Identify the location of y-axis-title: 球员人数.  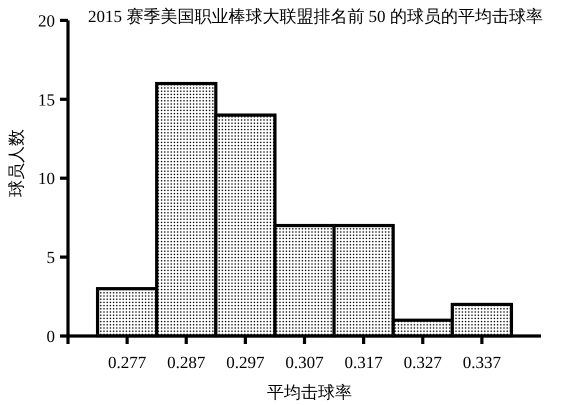
(16, 163).